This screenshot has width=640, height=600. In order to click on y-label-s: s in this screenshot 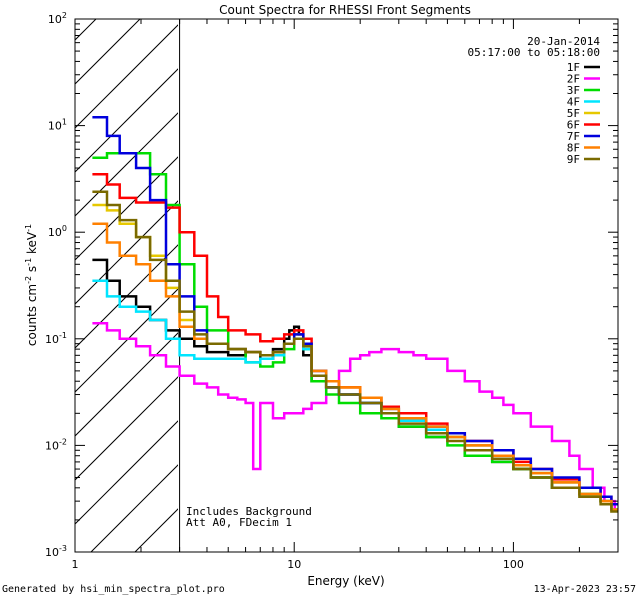, I will do `click(32, 271)`.